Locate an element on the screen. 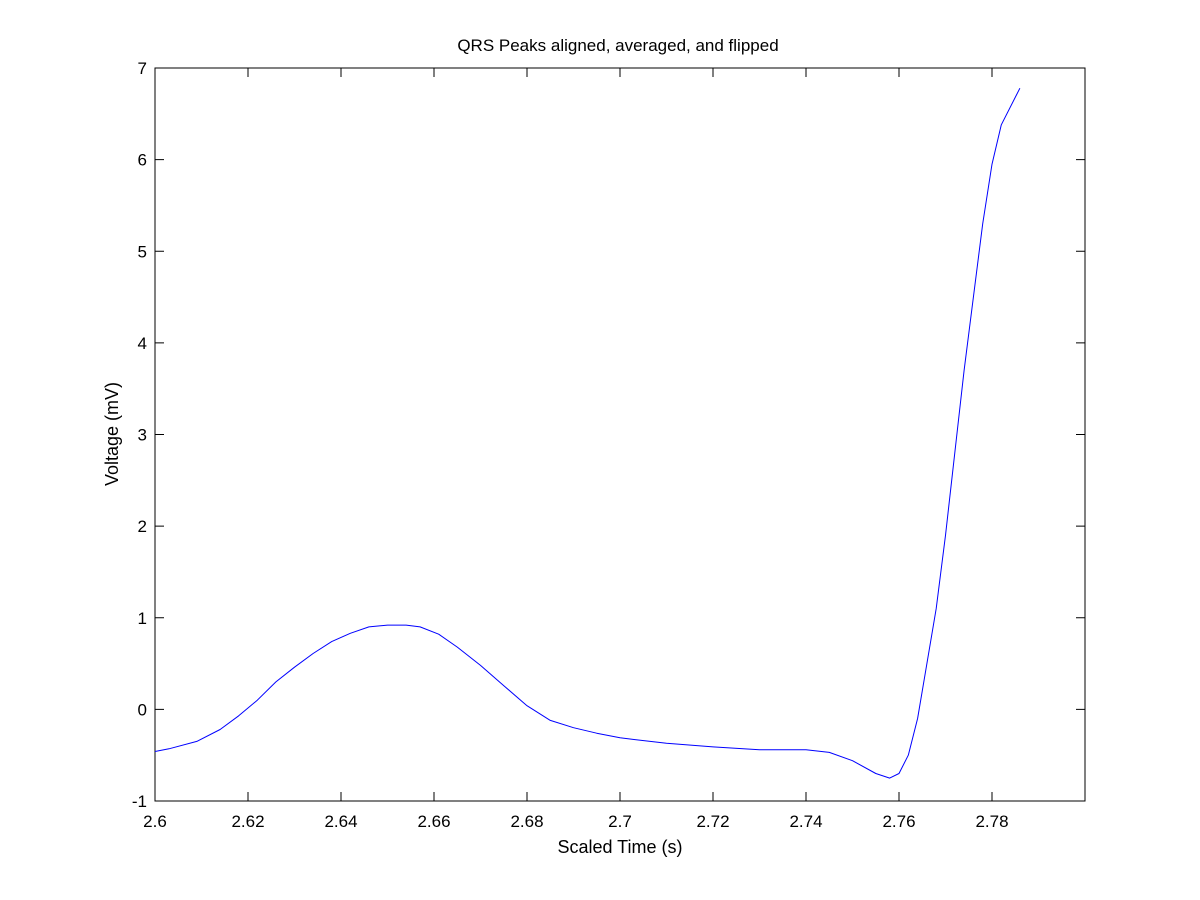 This screenshot has height=900, width=1200. x-tick-label: 2.62 is located at coordinates (247, 821).